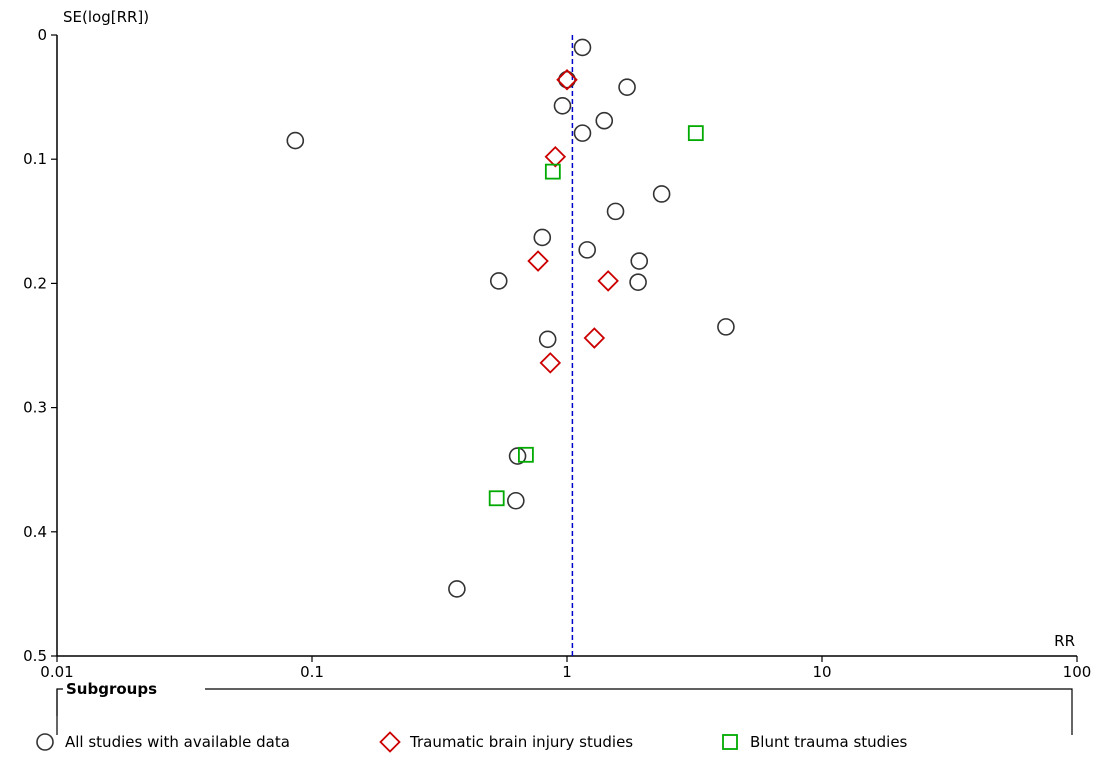 This screenshot has height=762, width=1101. What do you see at coordinates (35, 532) in the screenshot?
I see `y-tick-label: 0.4` at bounding box center [35, 532].